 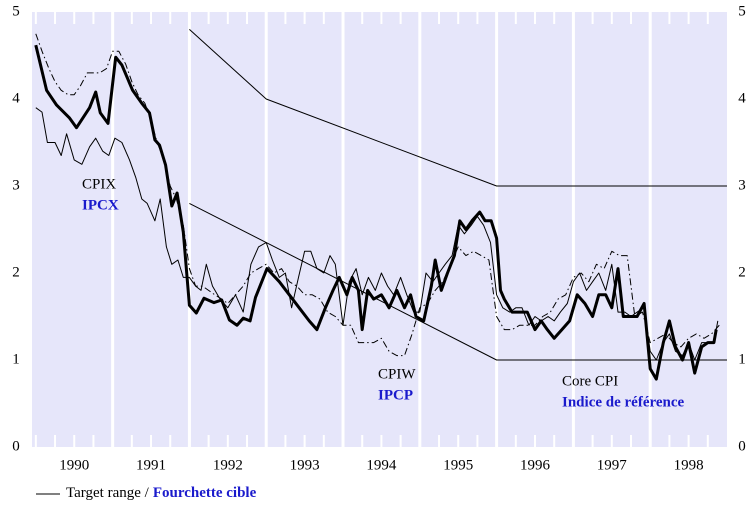 I want to click on y-tick-label: 2, so click(x=16, y=272).